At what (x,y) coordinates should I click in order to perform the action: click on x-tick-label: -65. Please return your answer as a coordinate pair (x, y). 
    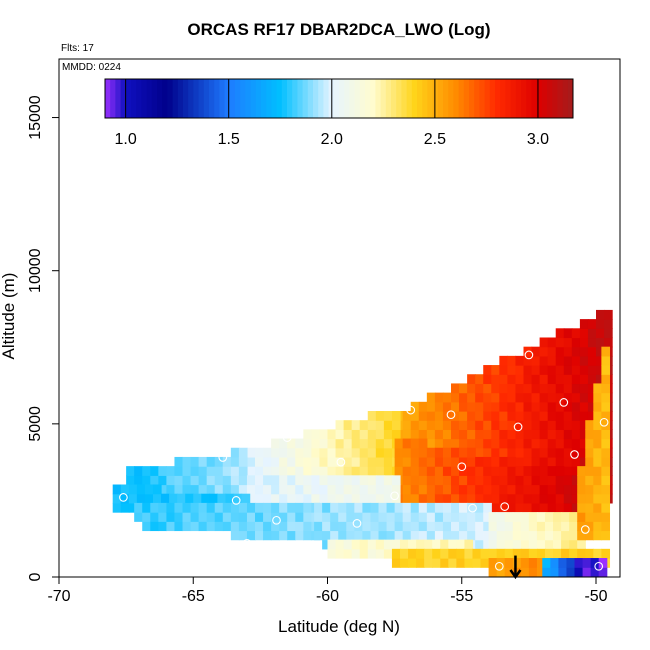
    Looking at the image, I should click on (193, 596).